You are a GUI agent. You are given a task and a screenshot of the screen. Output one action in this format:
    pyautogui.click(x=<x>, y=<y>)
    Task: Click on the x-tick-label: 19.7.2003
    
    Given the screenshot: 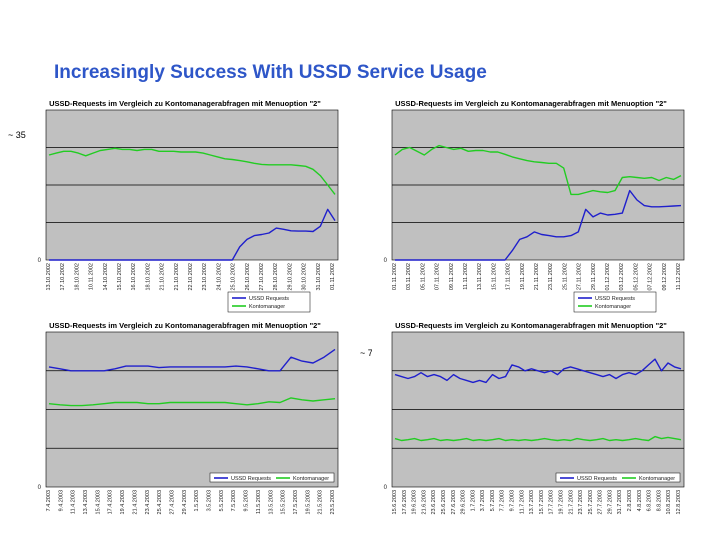 What is the action you would take?
    pyautogui.click(x=562, y=502)
    